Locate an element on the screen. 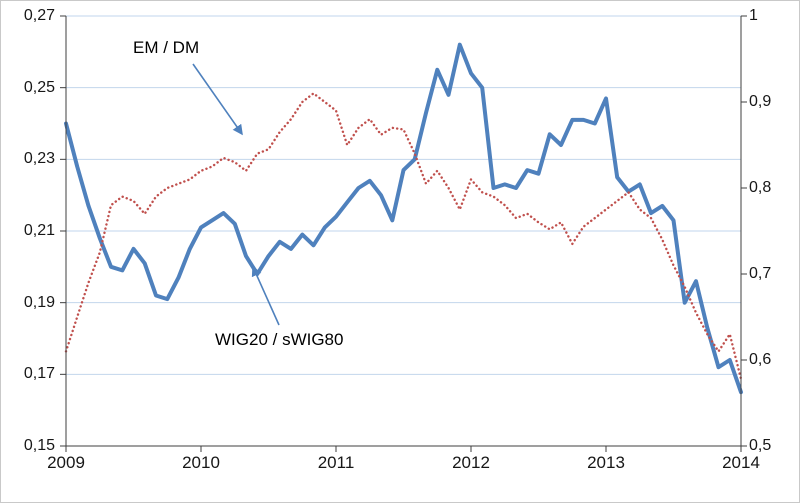  annotation-wig20-swig80: WIG20 / sWIG80 is located at coordinates (279, 339).